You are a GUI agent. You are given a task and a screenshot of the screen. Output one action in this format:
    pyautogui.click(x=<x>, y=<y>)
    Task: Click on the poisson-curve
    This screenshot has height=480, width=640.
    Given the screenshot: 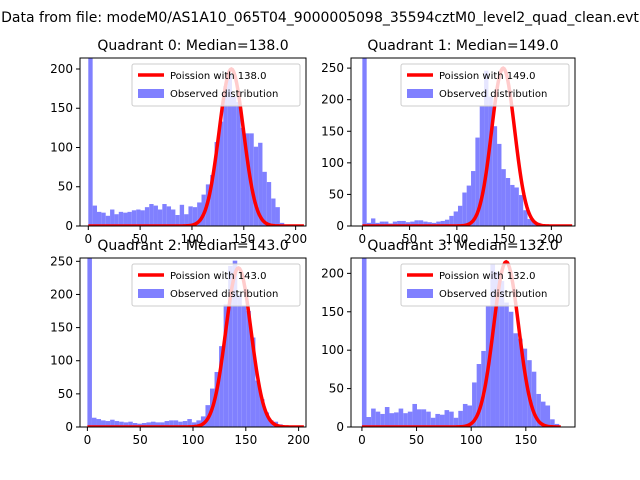 What is the action you would take?
    pyautogui.click(x=195, y=346)
    